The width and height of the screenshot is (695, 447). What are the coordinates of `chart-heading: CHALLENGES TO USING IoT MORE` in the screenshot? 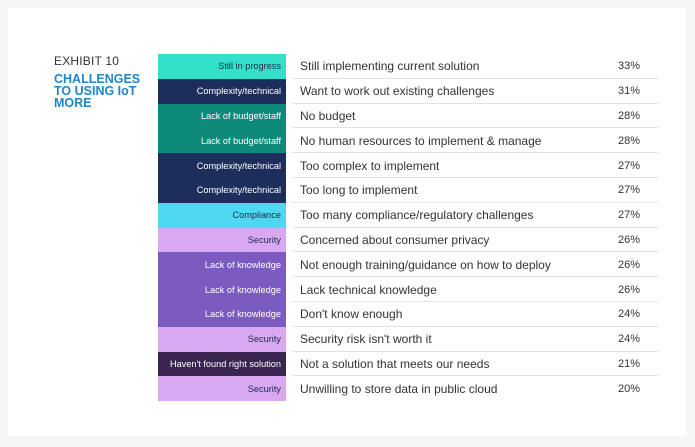 It's located at (97, 91).